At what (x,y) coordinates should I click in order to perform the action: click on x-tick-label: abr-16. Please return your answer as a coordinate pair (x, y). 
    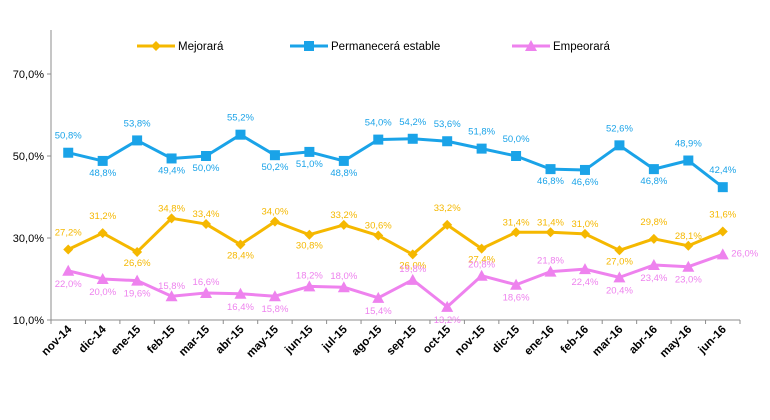
    Looking at the image, I should click on (643, 340).